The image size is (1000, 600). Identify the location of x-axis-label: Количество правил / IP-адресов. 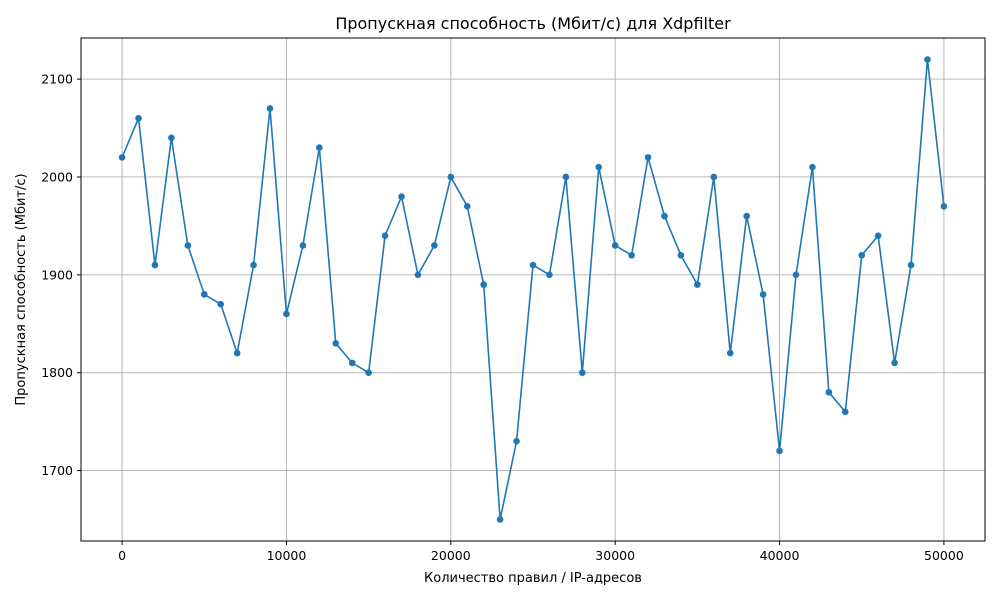
(533, 578).